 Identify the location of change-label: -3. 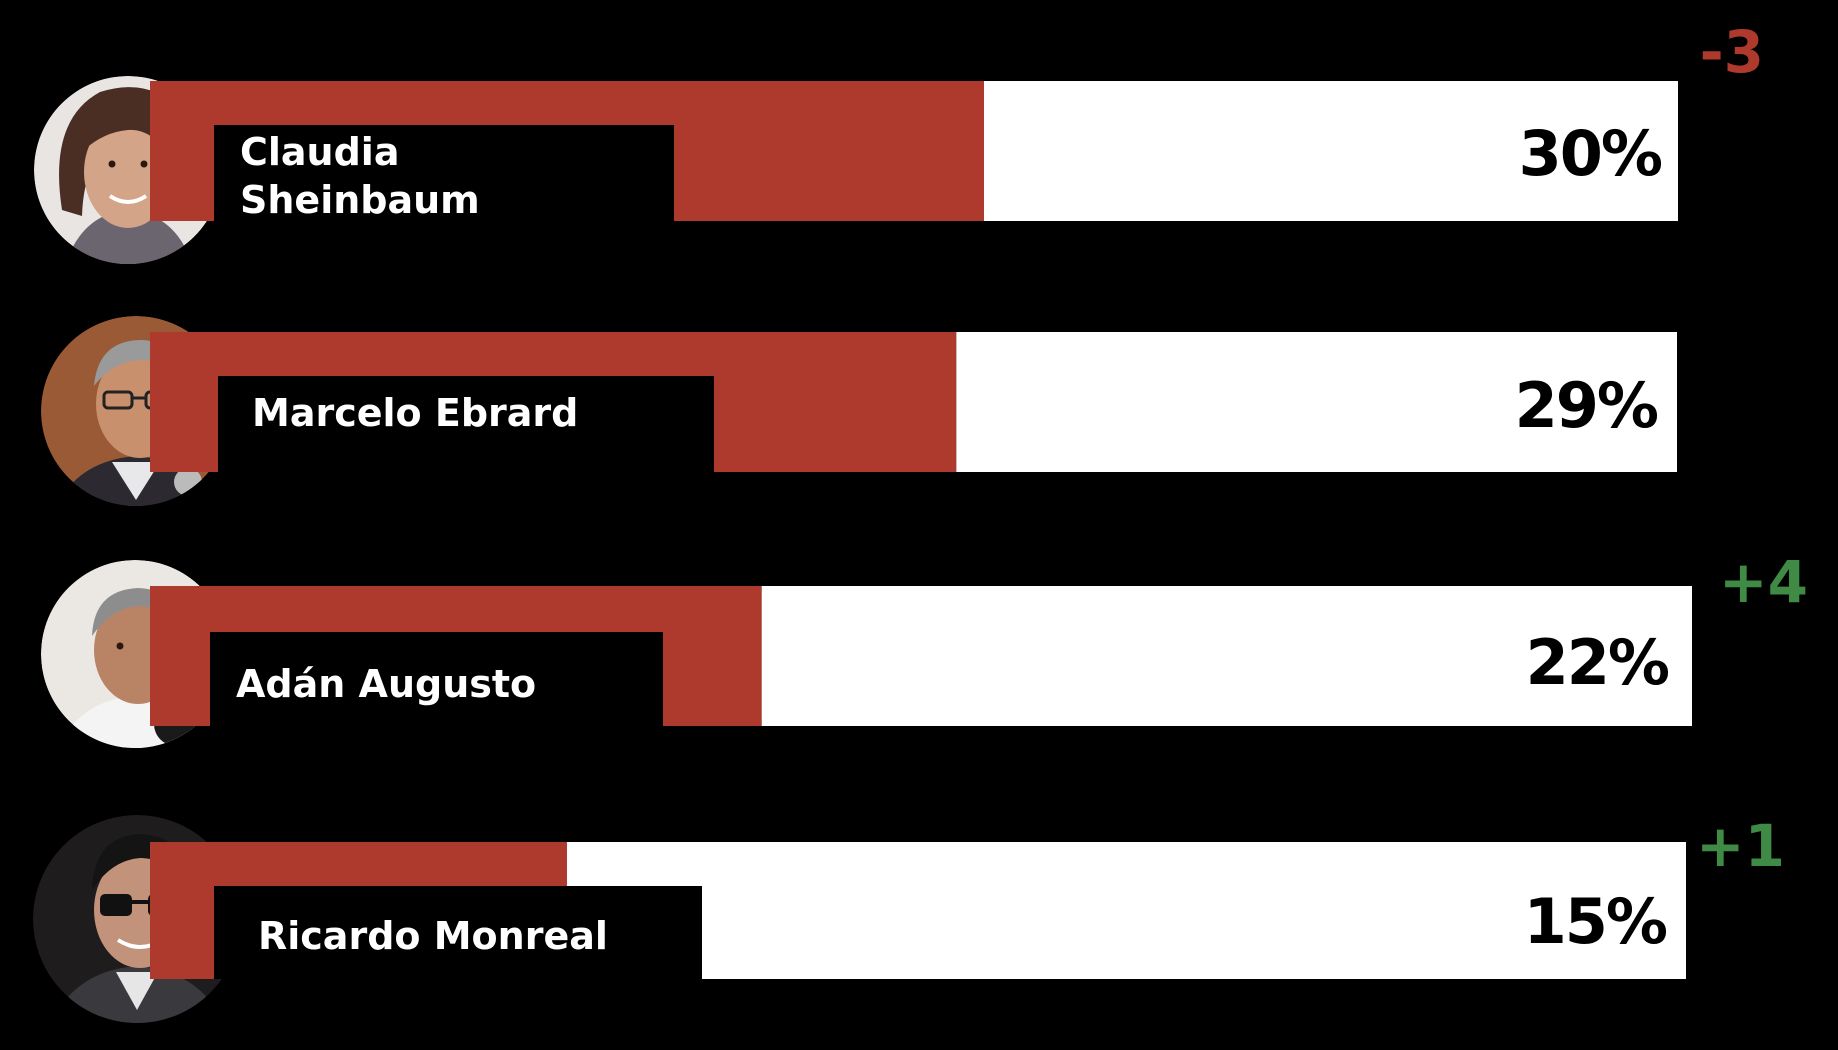
(1732, 52).